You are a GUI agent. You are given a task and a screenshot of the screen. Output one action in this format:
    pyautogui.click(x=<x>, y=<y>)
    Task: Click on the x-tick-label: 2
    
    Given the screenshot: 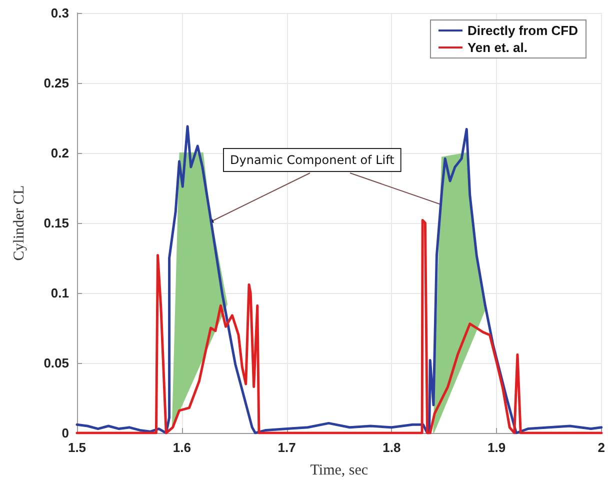 What is the action you would take?
    pyautogui.click(x=601, y=447)
    